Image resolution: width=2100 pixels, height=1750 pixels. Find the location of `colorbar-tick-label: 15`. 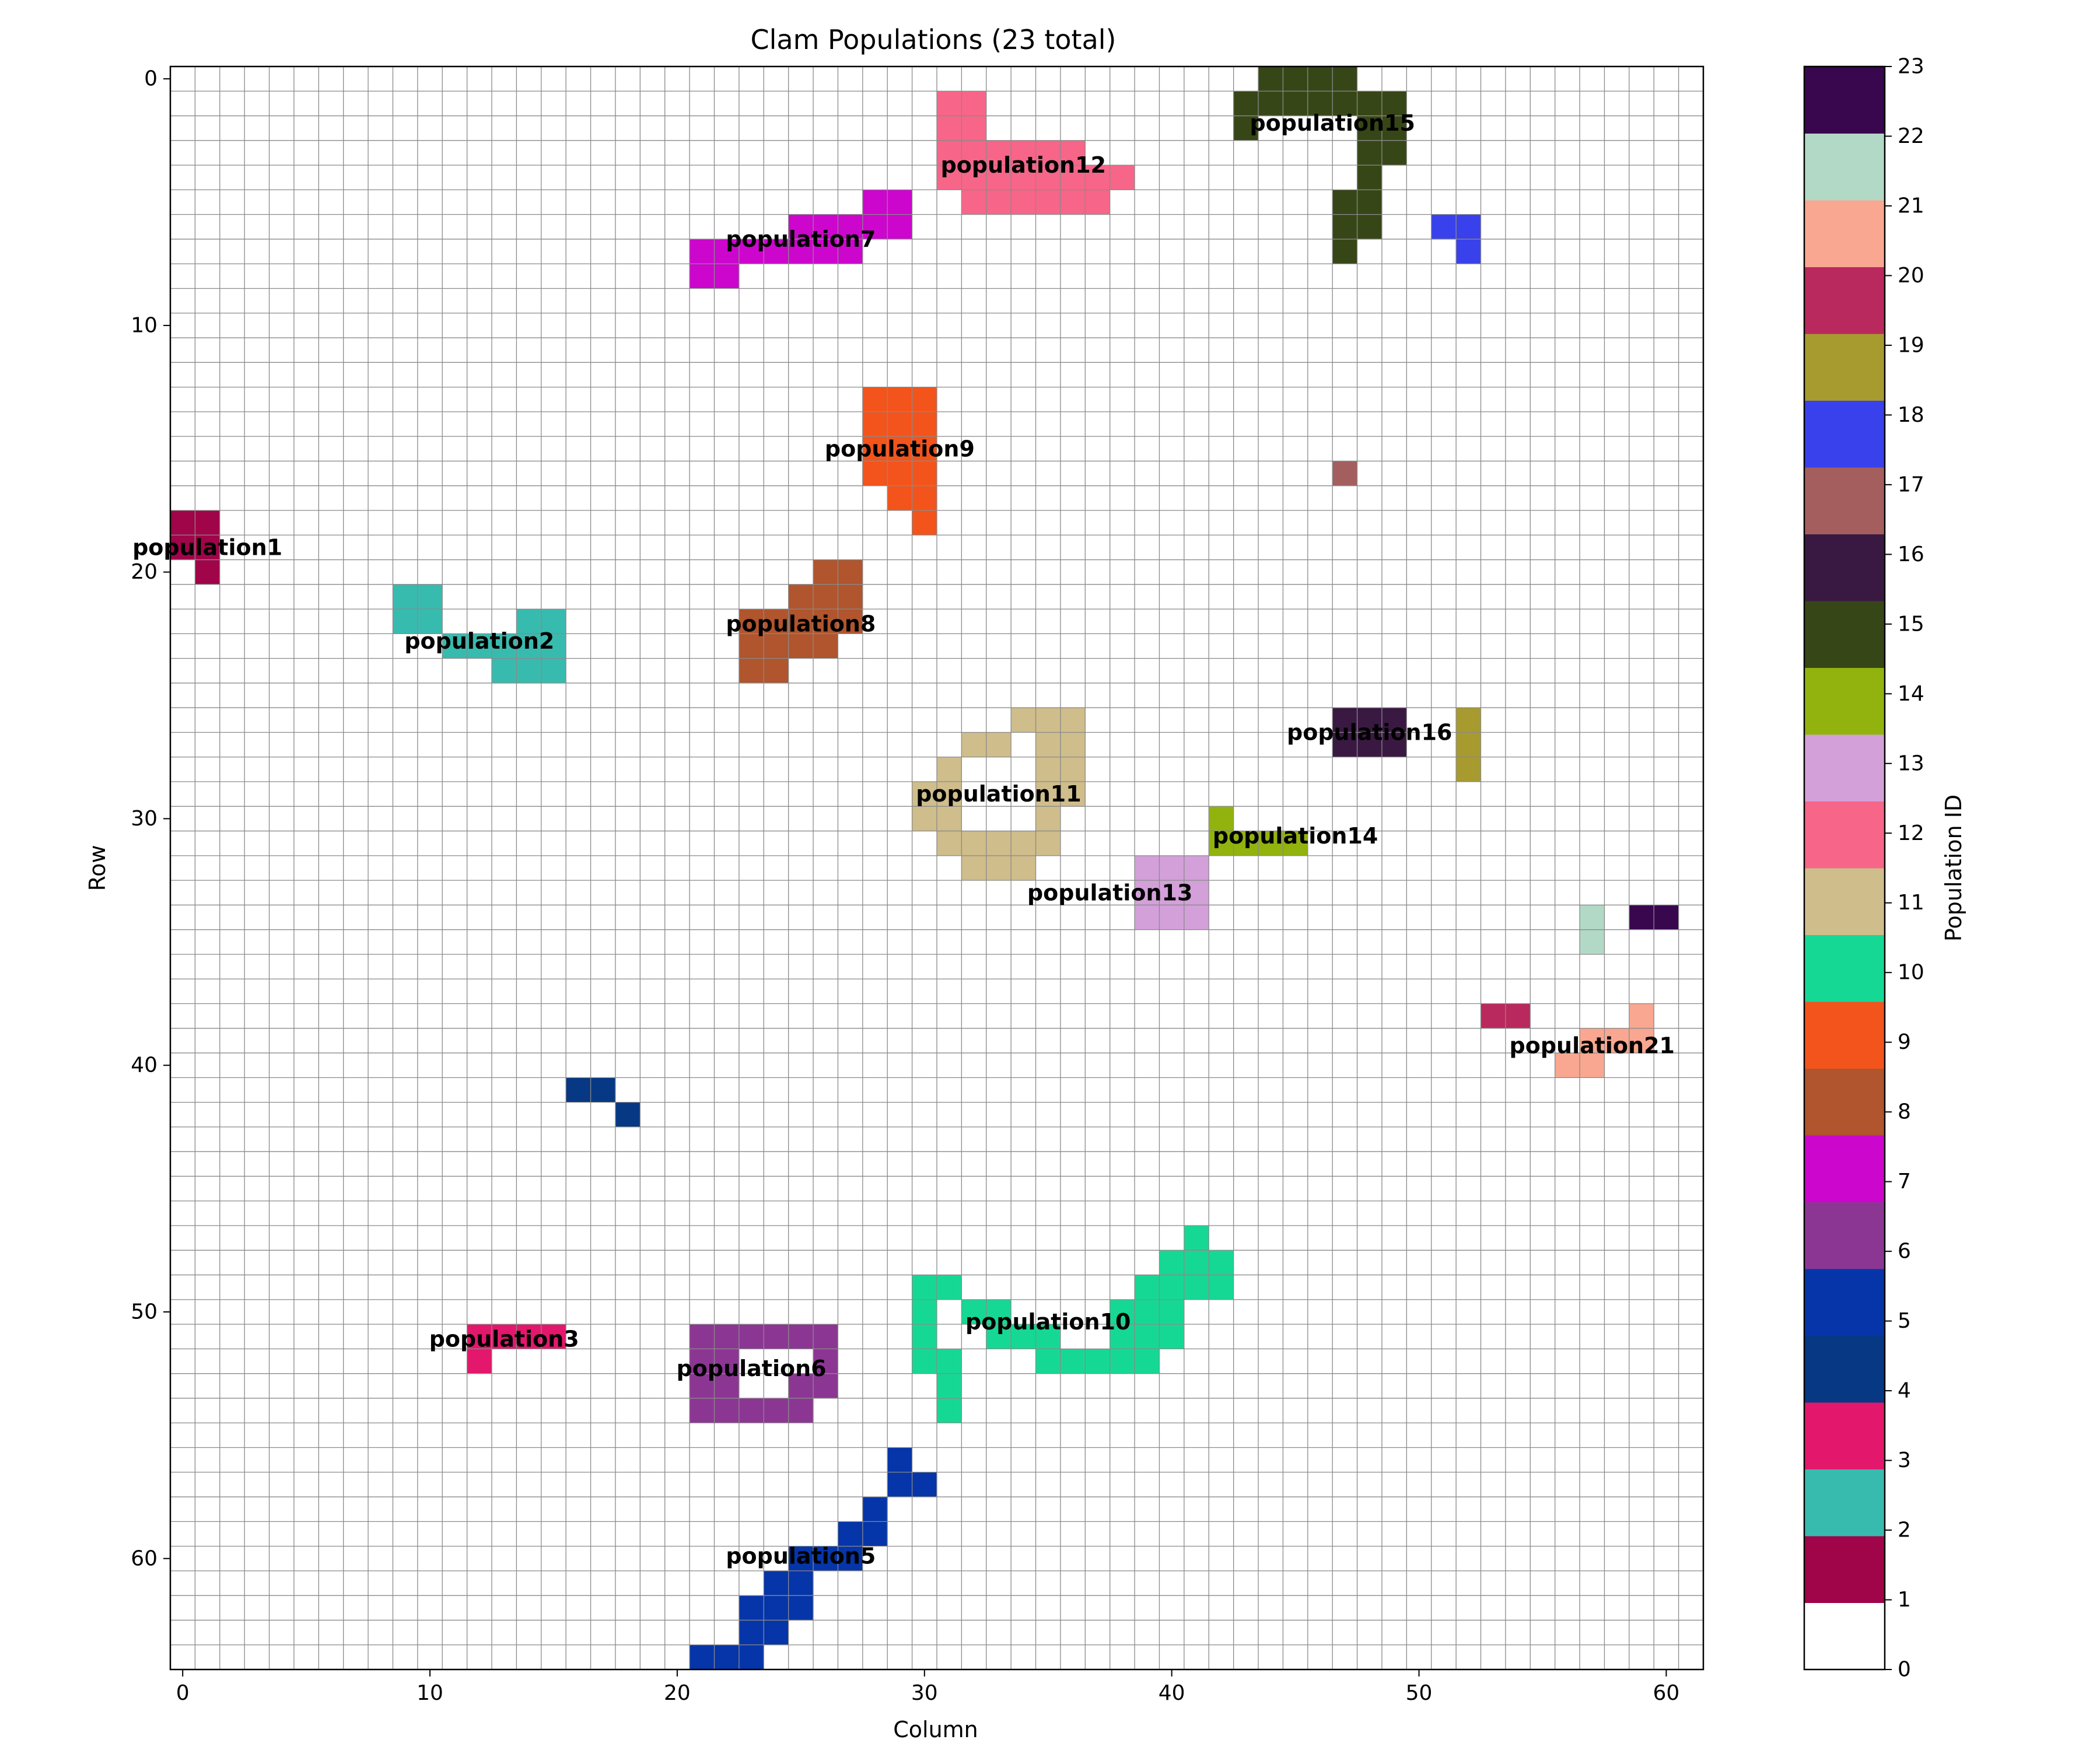

colorbar-tick-label: 15 is located at coordinates (1911, 624).